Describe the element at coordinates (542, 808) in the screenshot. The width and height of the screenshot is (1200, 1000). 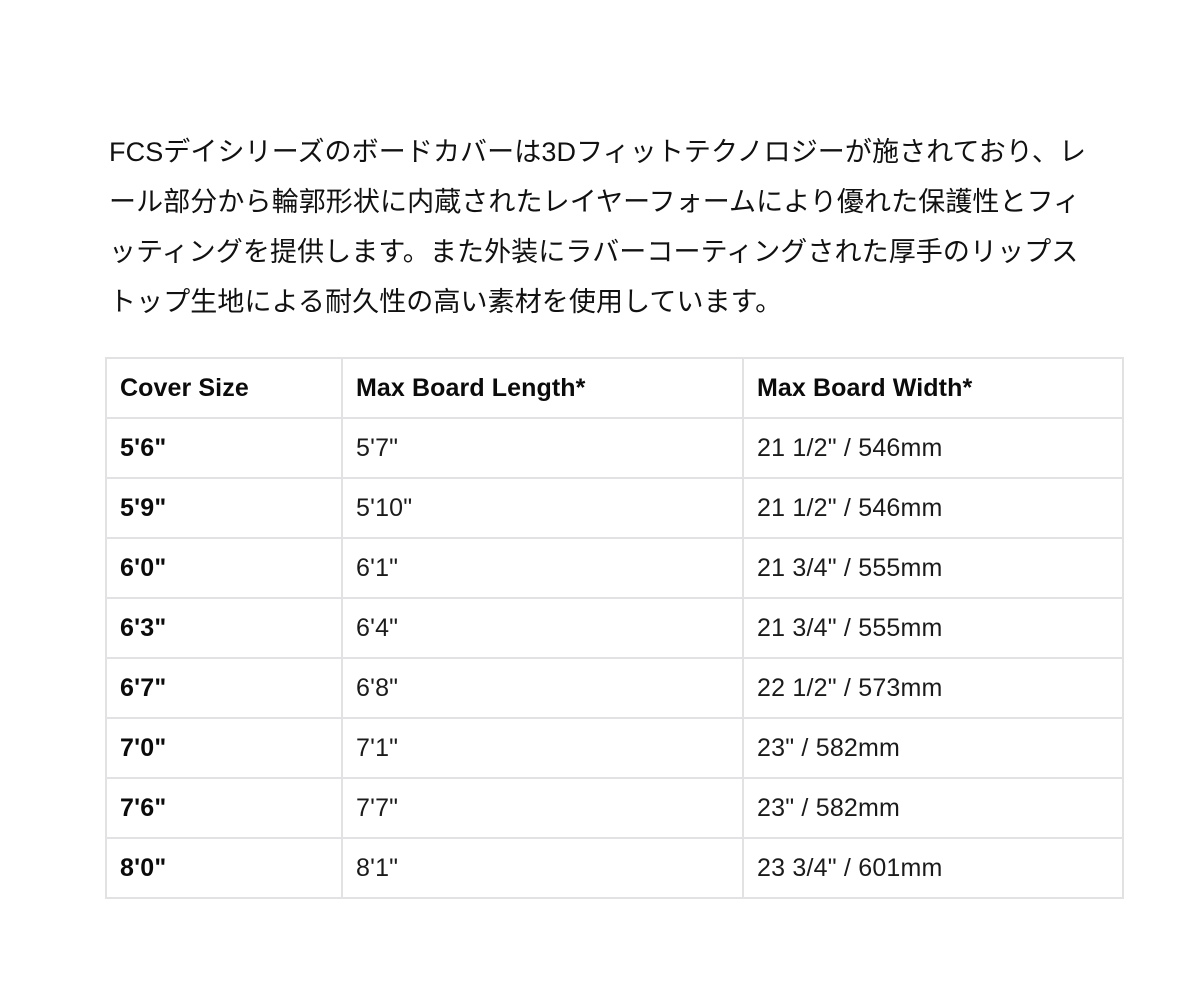
I see `cell-max-board-length: 7'7"` at that location.